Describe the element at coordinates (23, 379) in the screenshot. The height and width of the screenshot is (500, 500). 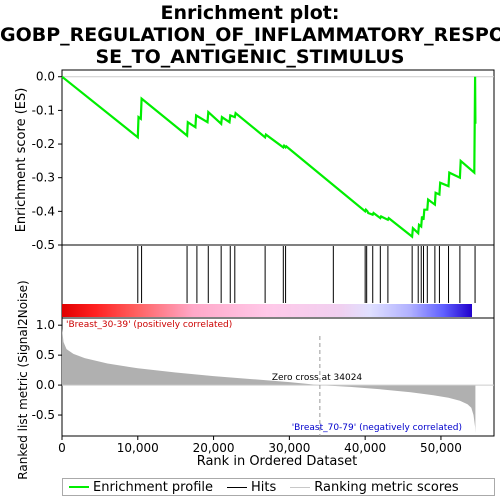
I see `metric-y-axis-label: Ranked list metric (Signal2Noise)` at that location.